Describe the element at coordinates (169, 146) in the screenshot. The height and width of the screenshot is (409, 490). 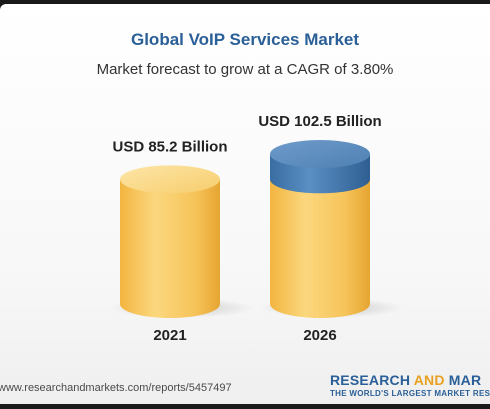
I see `data-label: USD 85.2 Billion` at that location.